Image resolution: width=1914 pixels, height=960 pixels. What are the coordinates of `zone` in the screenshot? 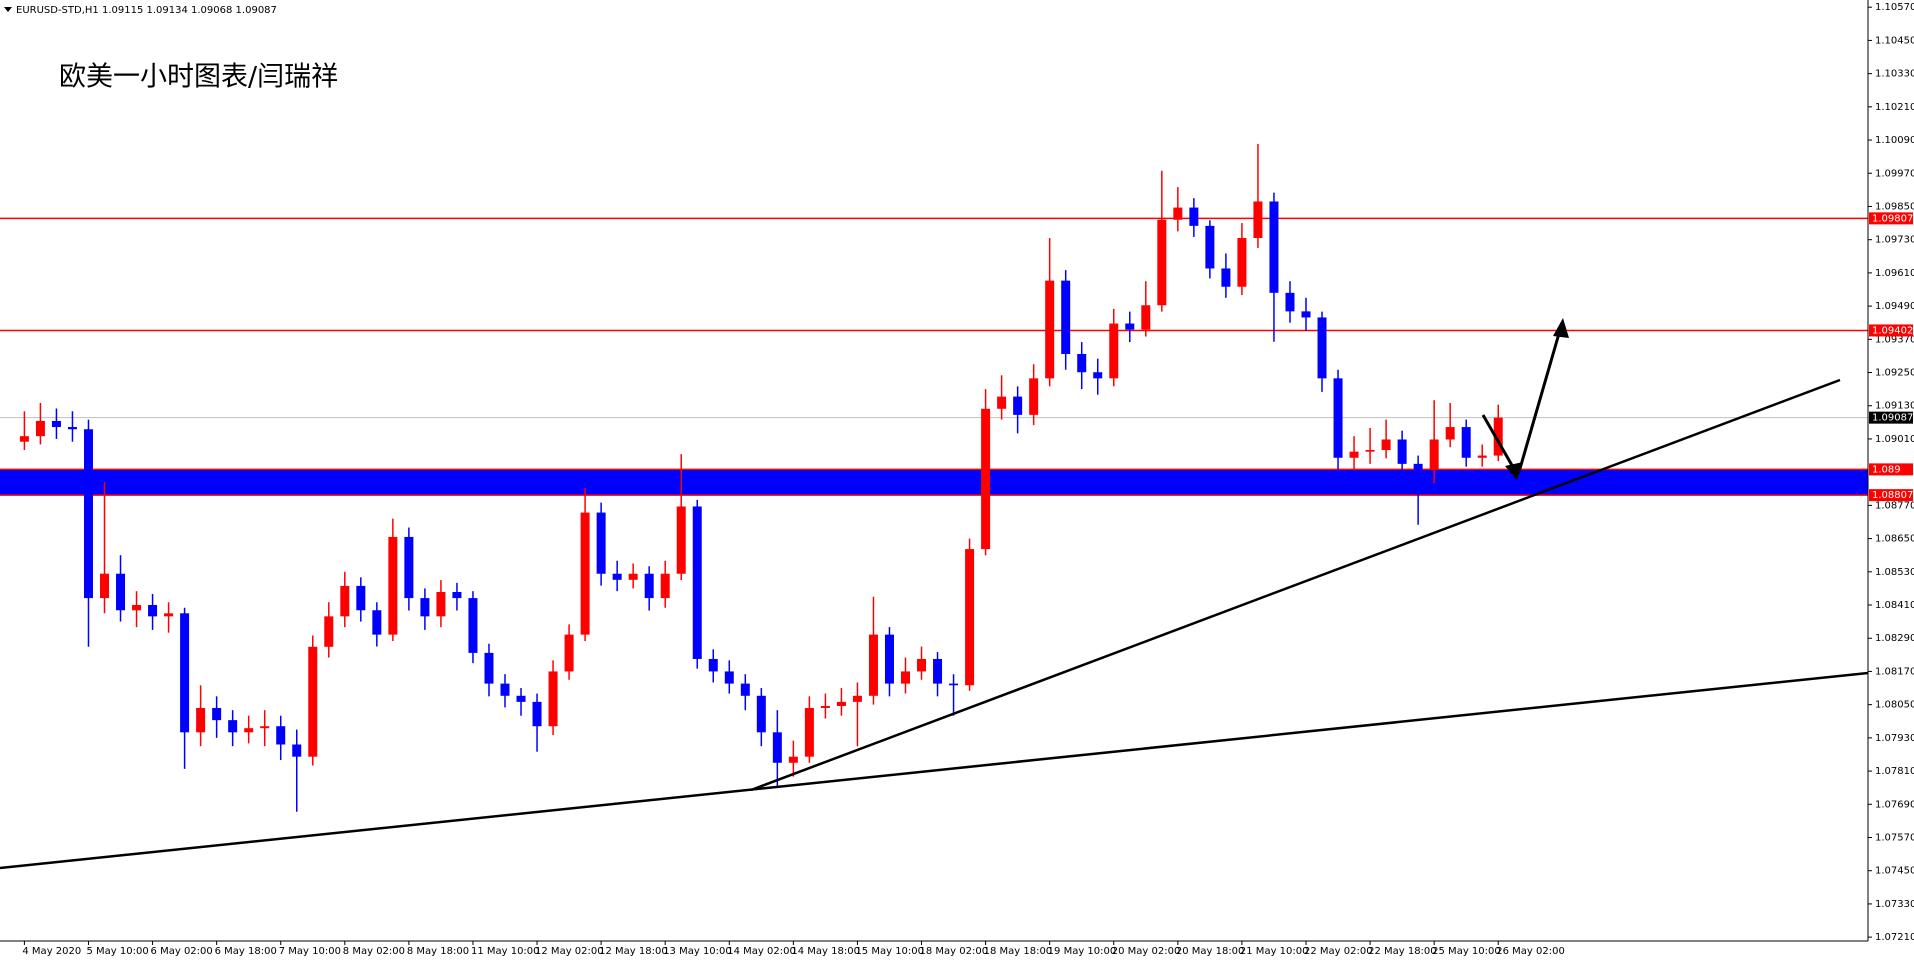 It's located at (934, 482).